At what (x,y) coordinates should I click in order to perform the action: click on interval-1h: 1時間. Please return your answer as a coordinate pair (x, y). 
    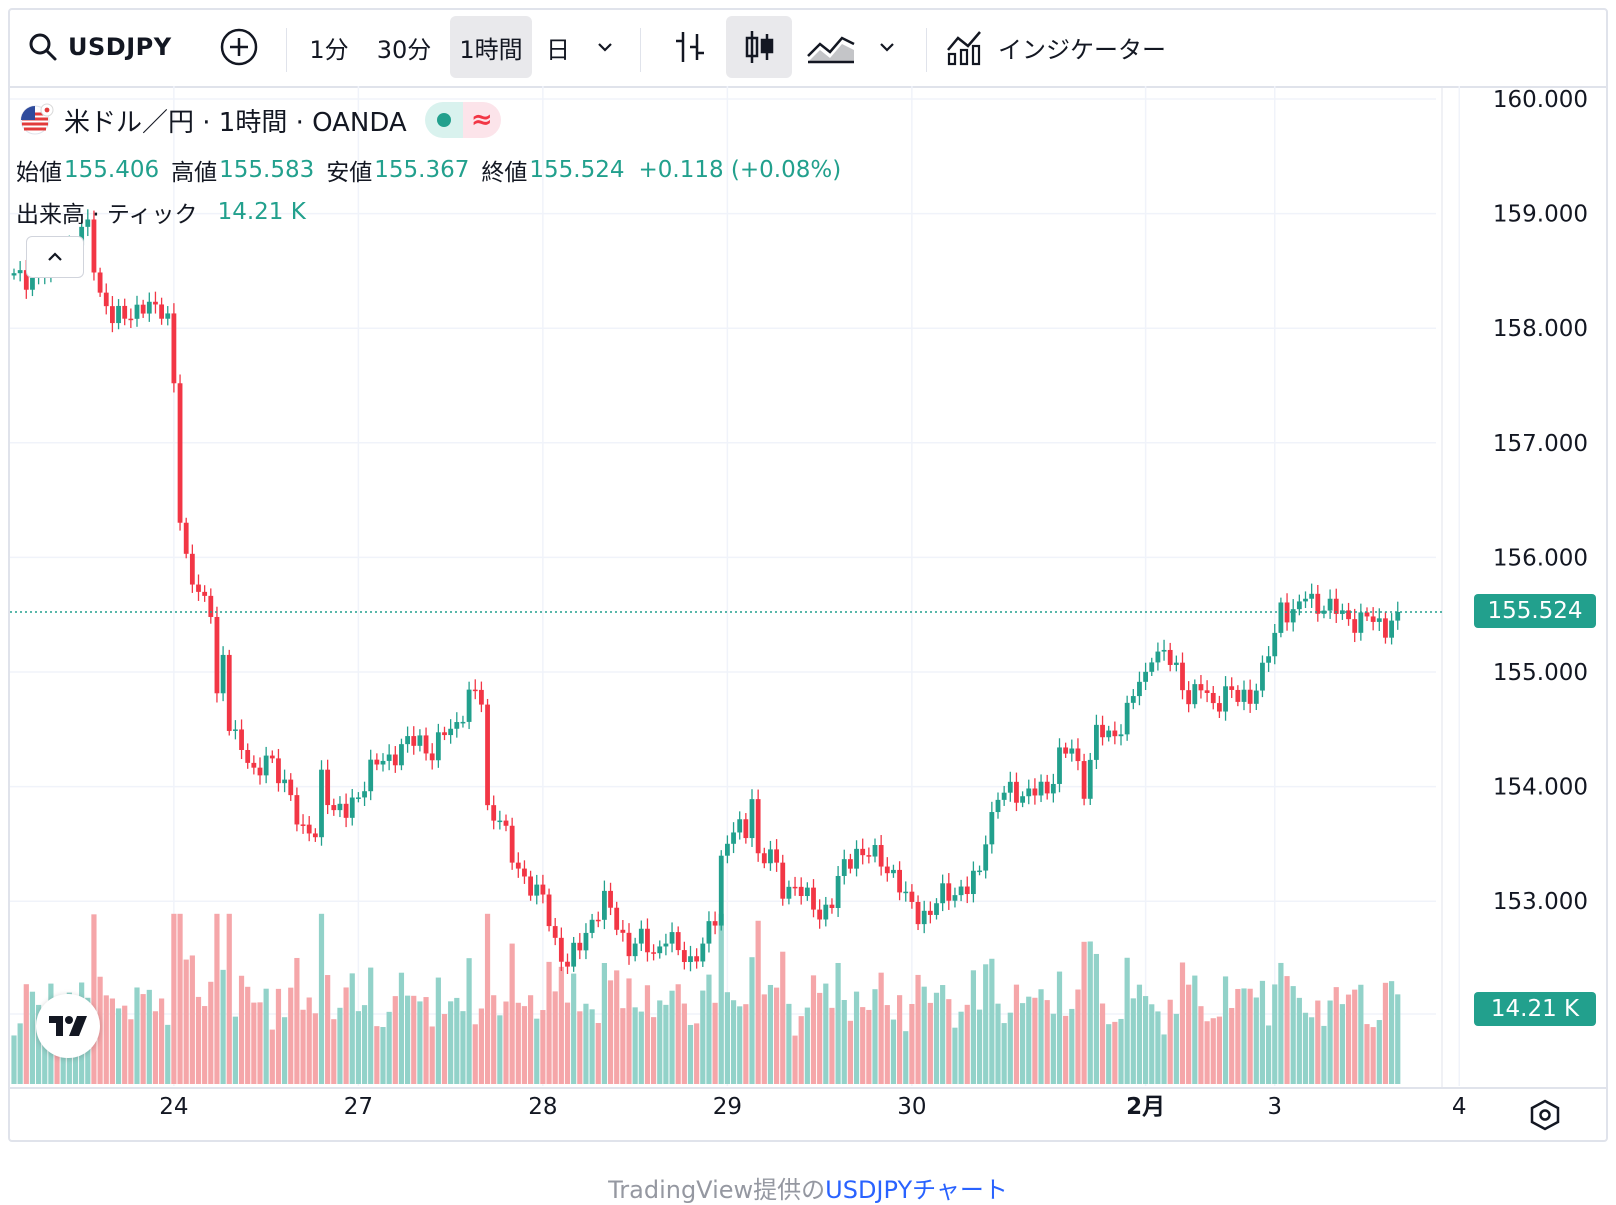
    Looking at the image, I should click on (491, 47).